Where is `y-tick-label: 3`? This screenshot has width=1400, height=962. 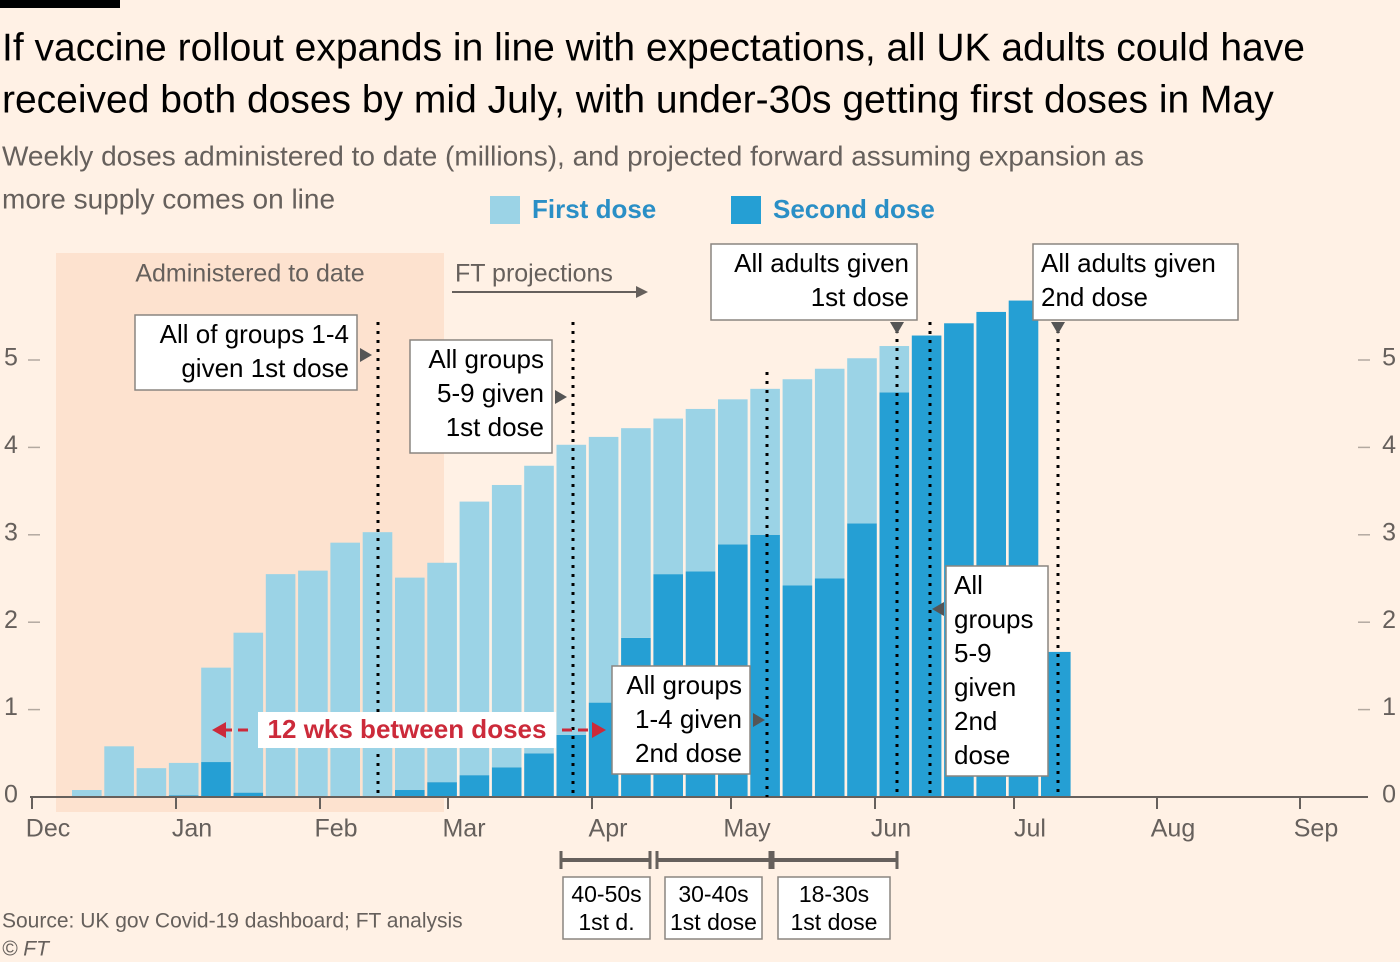 y-tick-label: 3 is located at coordinates (11, 532).